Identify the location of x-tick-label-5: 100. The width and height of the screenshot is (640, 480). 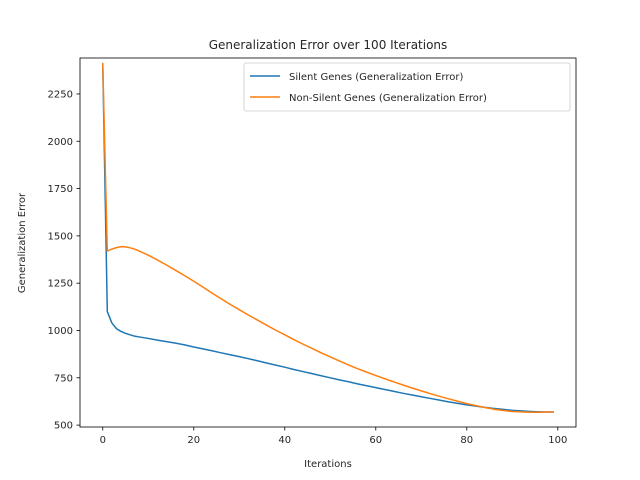
(557, 440).